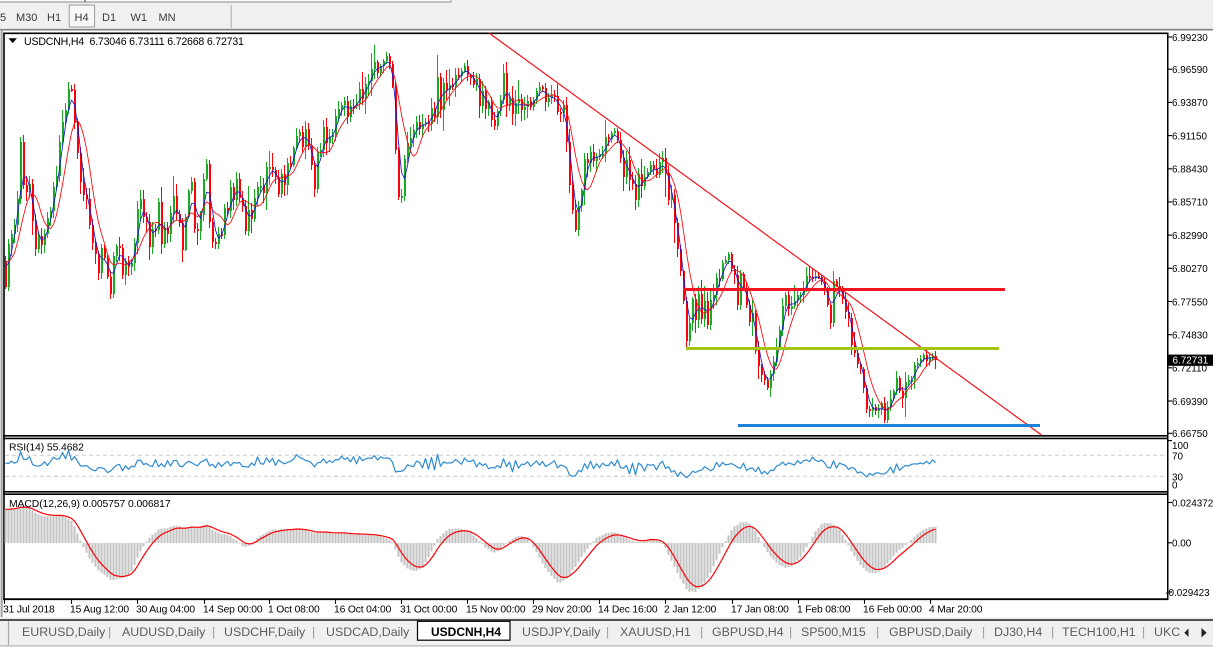  I want to click on svg-text: M30, so click(26, 18).